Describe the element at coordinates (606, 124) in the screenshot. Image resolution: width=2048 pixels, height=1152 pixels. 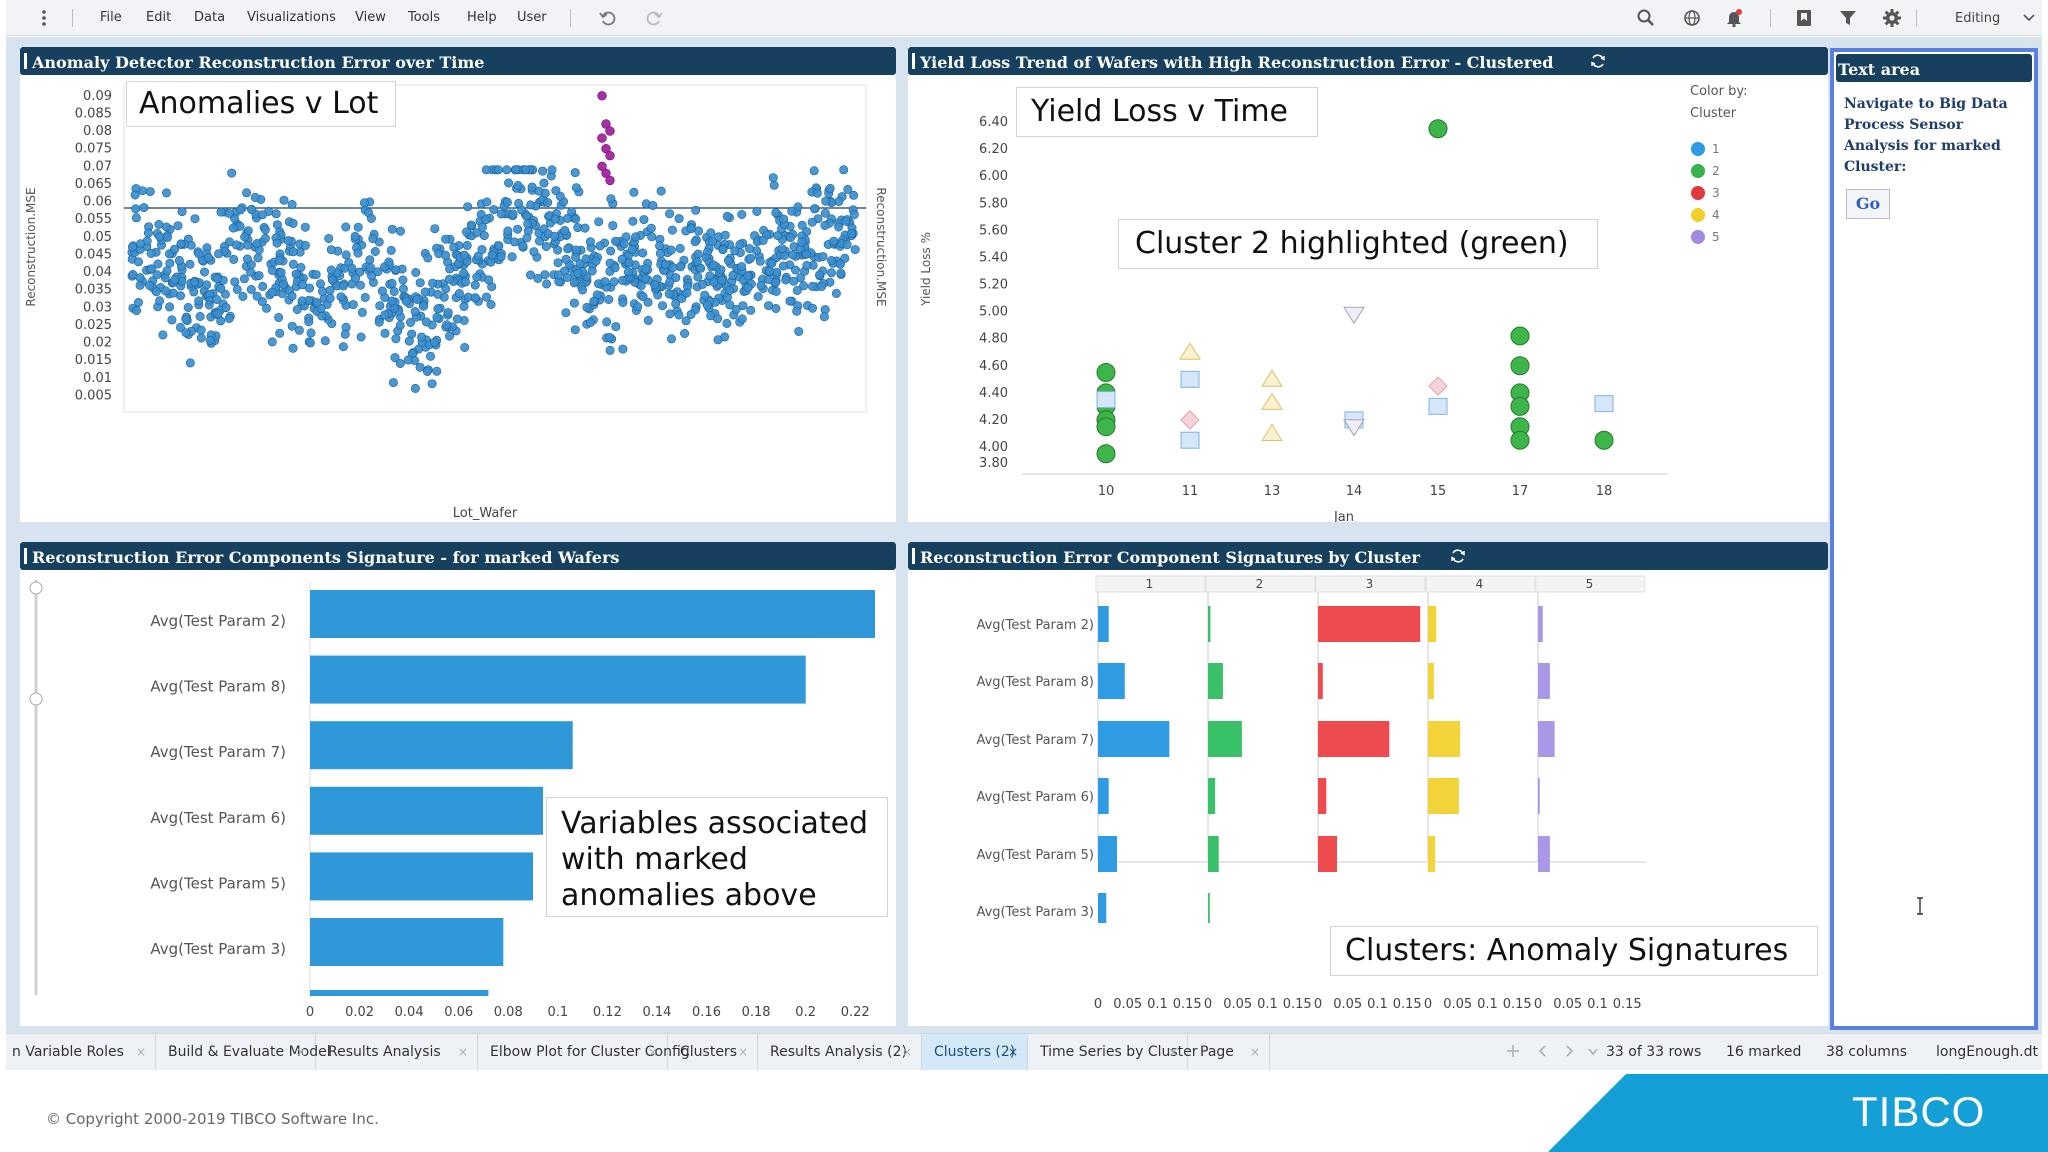
I see `marked-point` at that location.